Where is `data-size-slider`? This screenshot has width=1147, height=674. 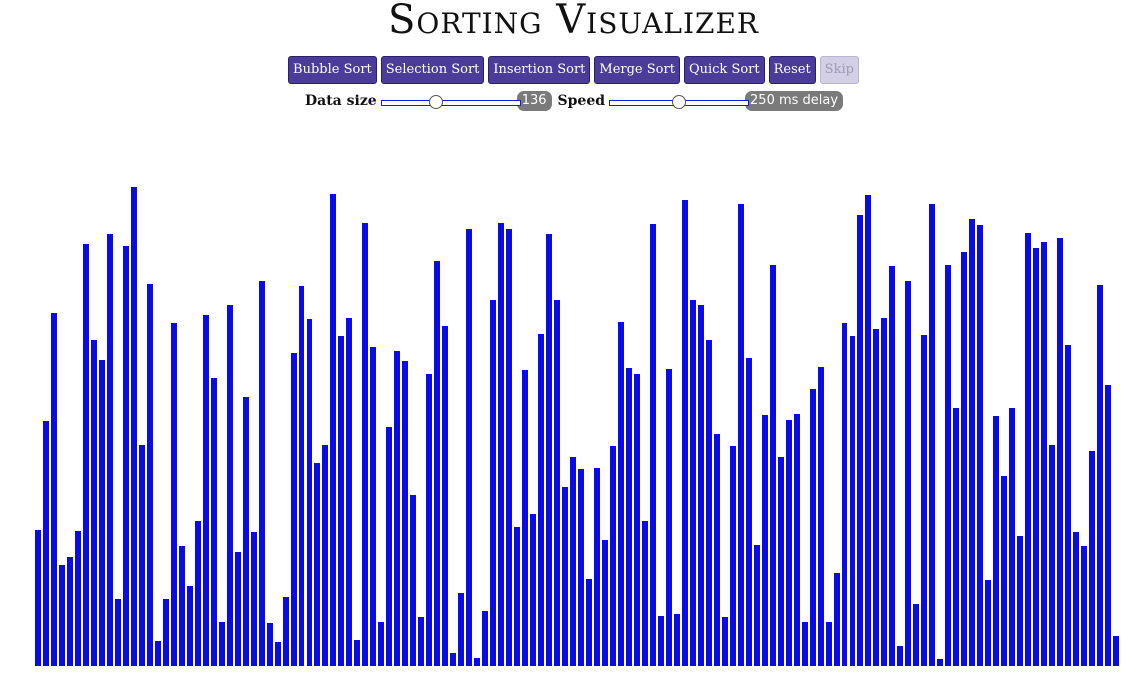
data-size-slider is located at coordinates (450, 101).